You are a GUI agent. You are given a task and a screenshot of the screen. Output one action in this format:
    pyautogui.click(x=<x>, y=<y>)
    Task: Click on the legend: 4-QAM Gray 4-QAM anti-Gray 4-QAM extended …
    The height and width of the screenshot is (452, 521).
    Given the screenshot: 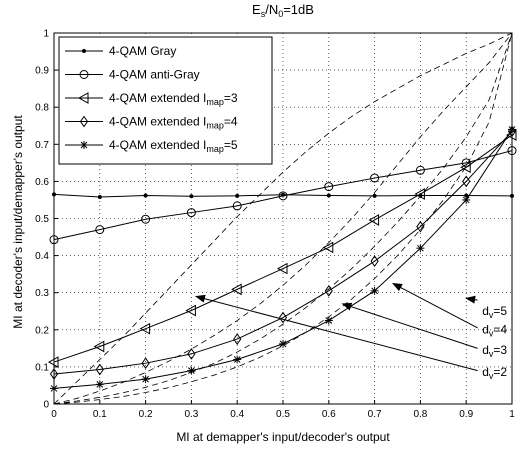 What is the action you would take?
    pyautogui.click(x=165, y=100)
    